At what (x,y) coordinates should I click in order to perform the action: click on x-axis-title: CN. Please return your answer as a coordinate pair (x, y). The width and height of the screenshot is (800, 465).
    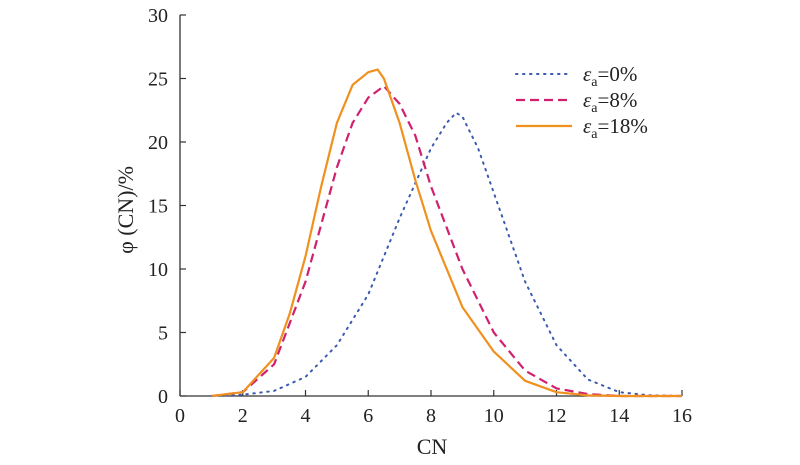
    Looking at the image, I should click on (432, 446).